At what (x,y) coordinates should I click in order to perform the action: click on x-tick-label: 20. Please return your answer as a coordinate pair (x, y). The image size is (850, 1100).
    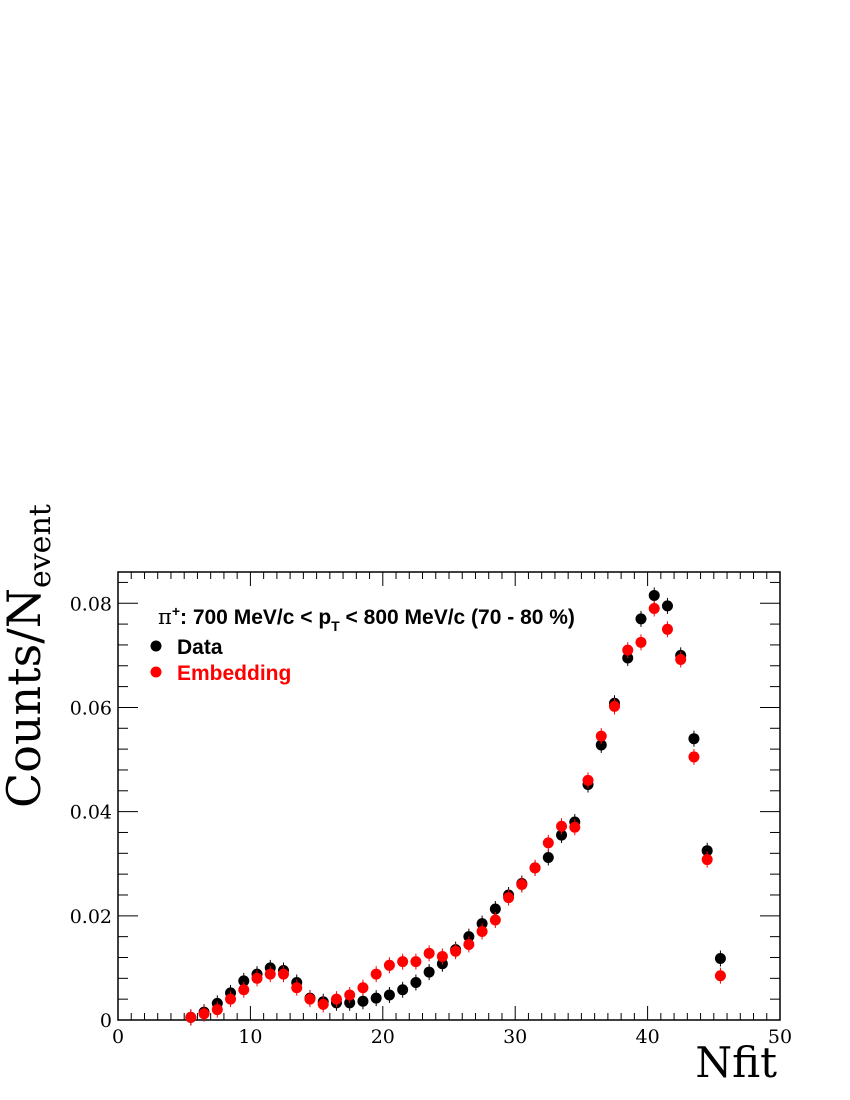
    Looking at the image, I should click on (383, 1037).